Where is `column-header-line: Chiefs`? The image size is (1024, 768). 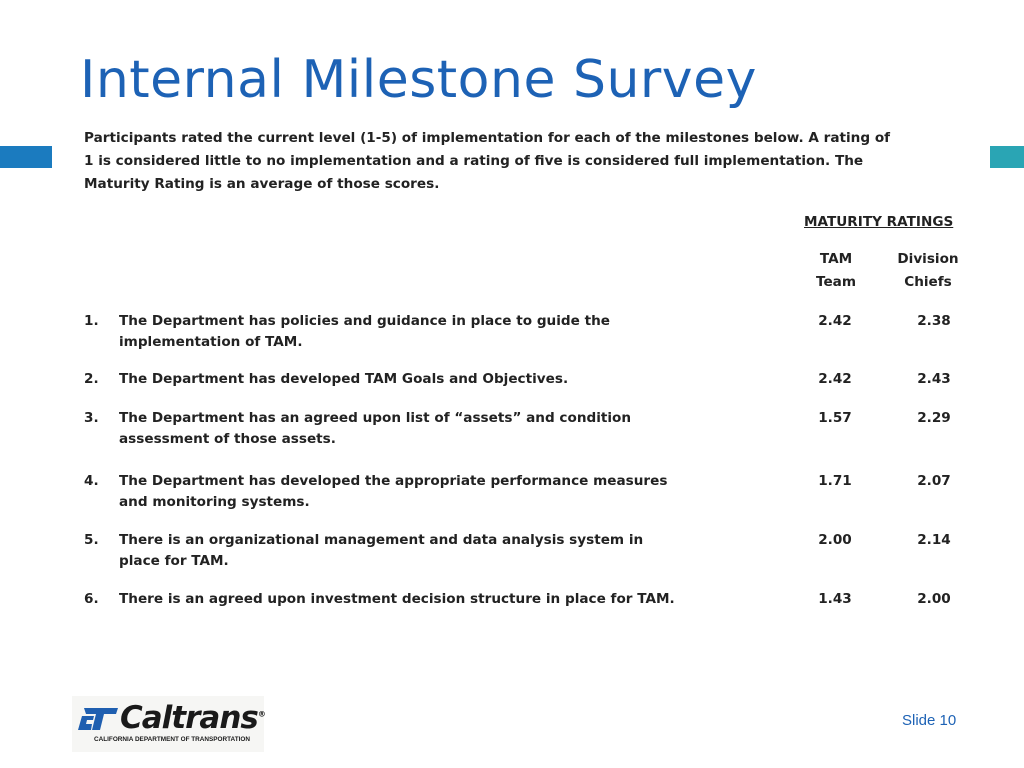 column-header-line: Chiefs is located at coordinates (928, 282).